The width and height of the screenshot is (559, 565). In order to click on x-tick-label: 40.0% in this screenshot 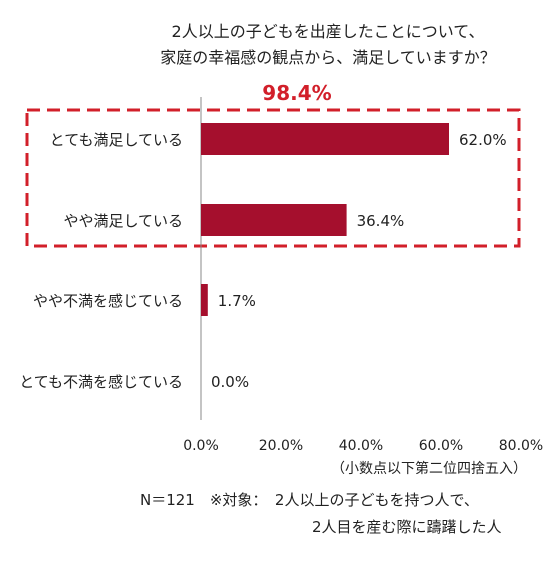, I will do `click(361, 446)`.